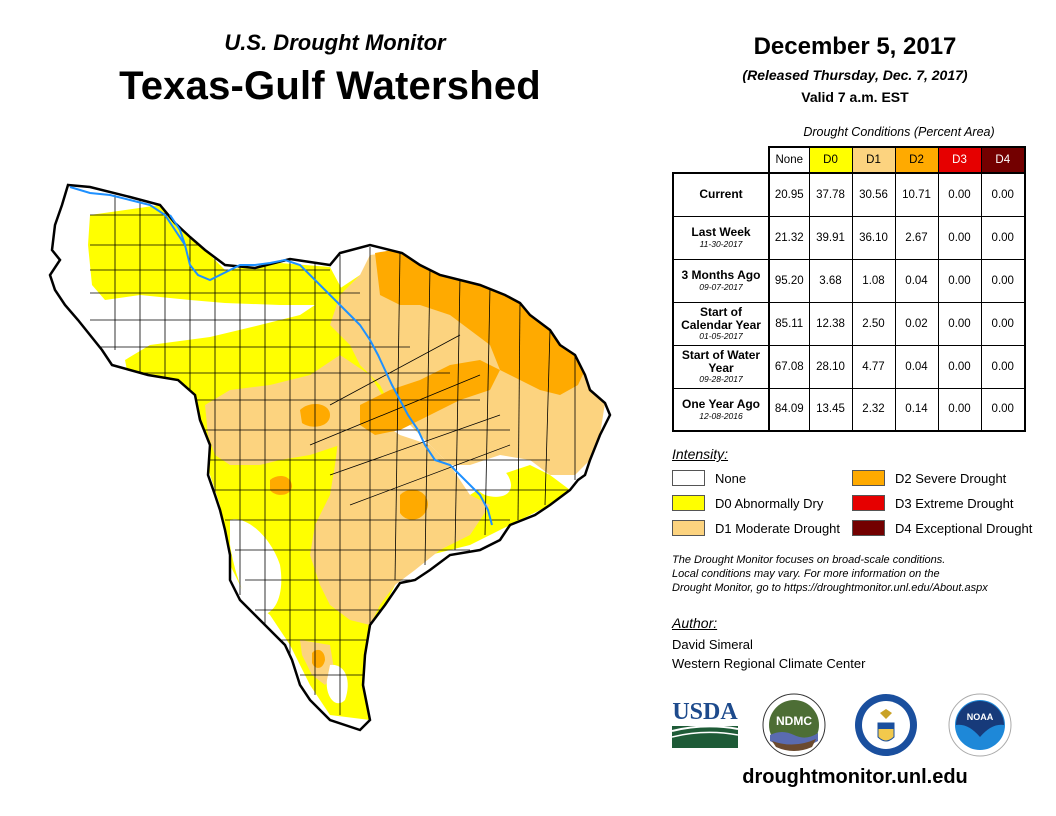 The height and width of the screenshot is (816, 1056). What do you see at coordinates (688, 528) in the screenshot?
I see `legend-swatch-d1` at bounding box center [688, 528].